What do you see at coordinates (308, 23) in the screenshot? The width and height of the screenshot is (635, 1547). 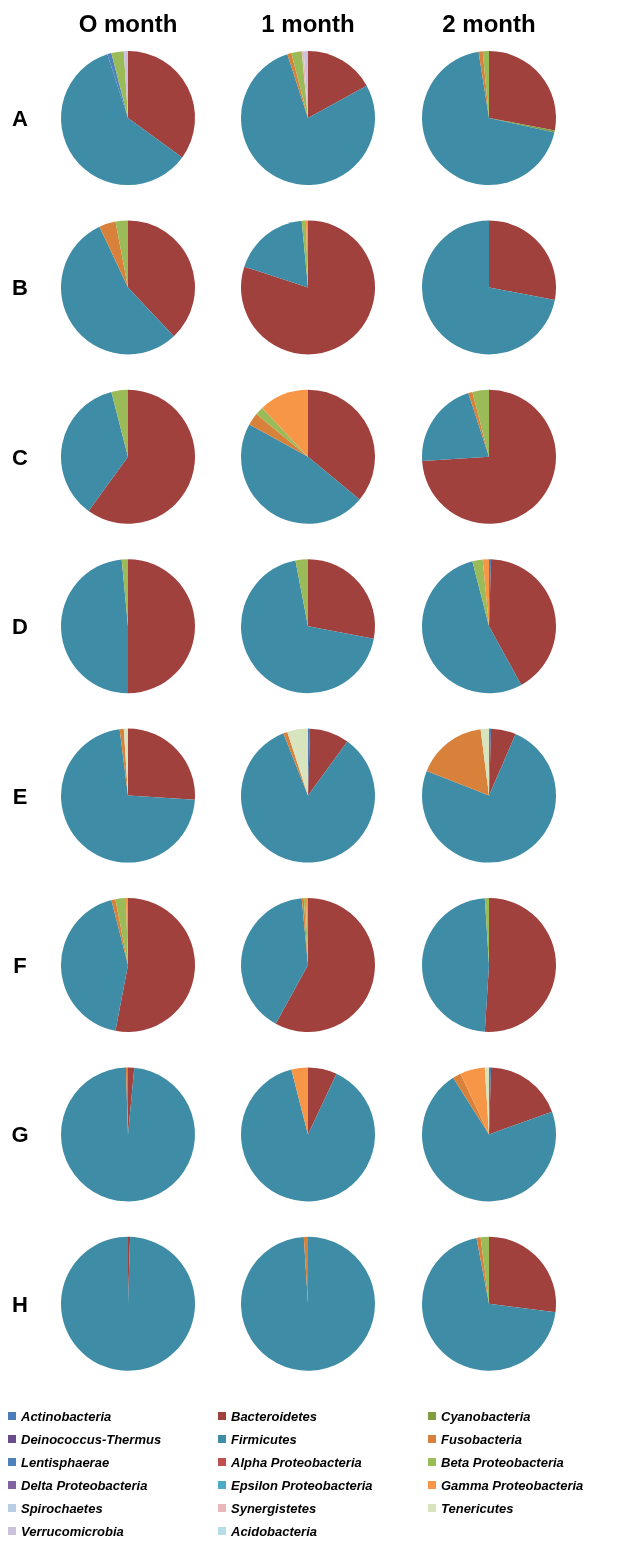 I see `chart-title: 1 month` at bounding box center [308, 23].